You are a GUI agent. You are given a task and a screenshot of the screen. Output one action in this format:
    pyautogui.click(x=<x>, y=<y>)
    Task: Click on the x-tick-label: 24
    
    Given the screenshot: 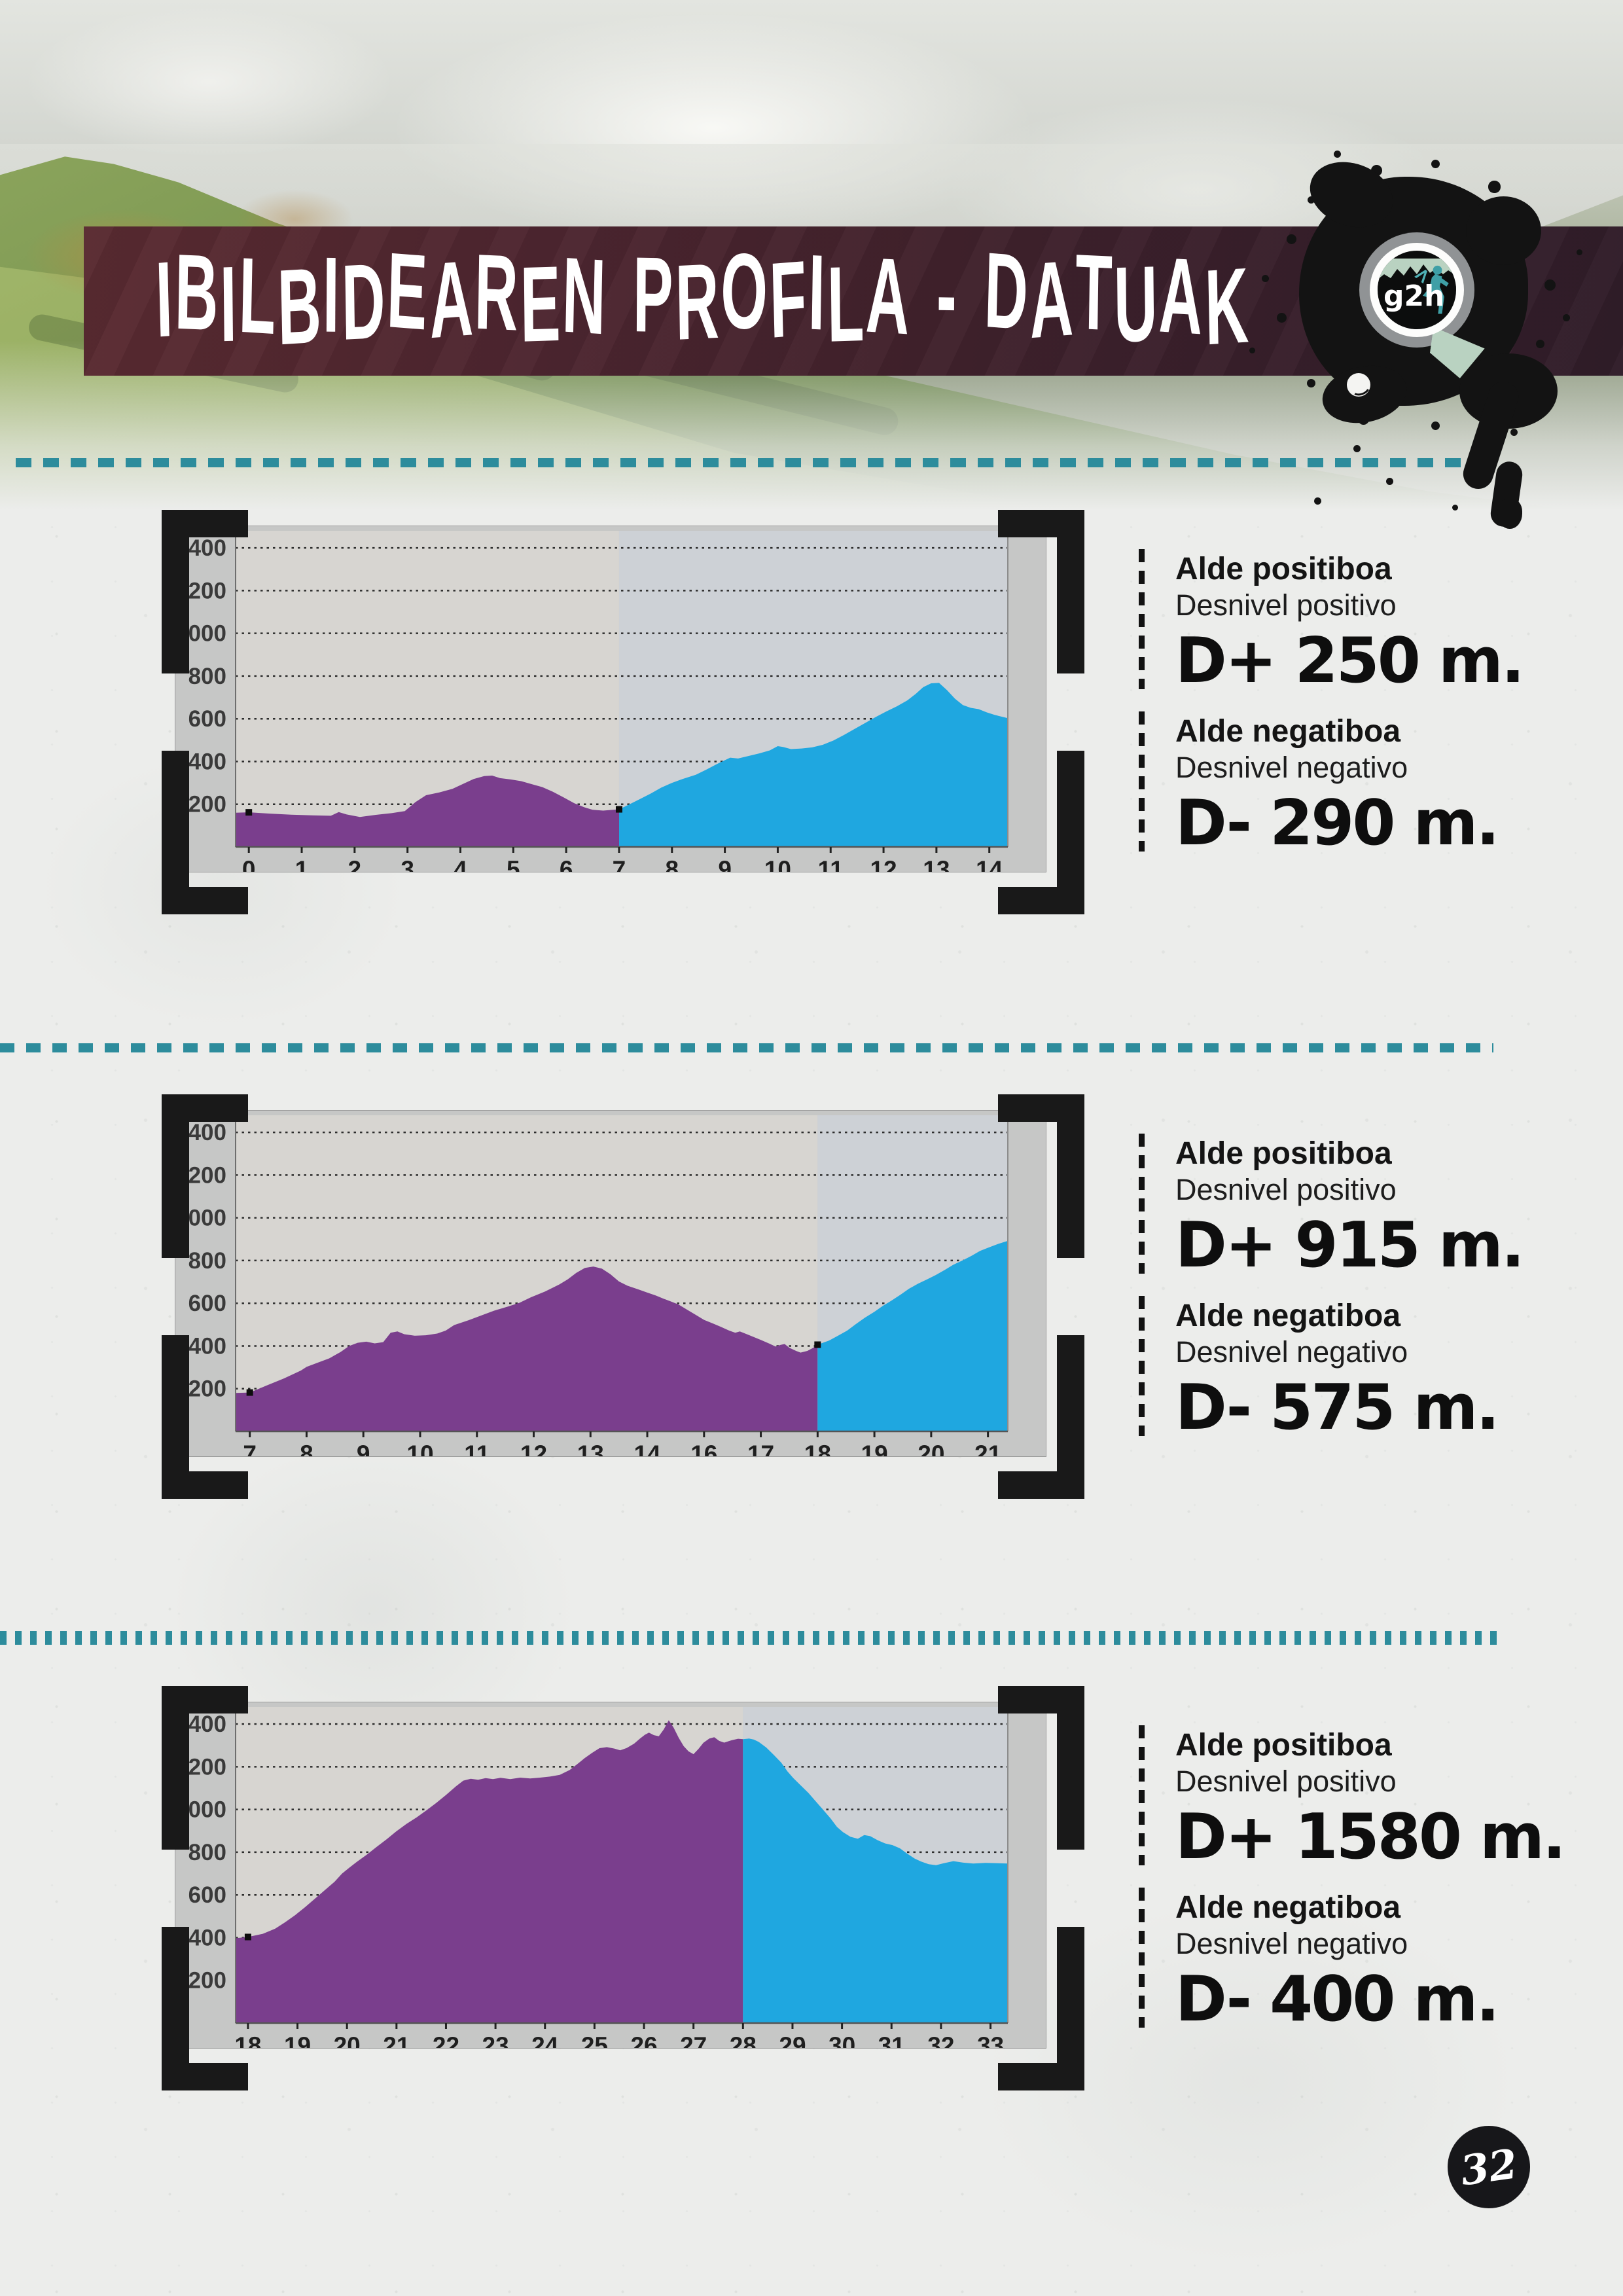 What is the action you would take?
    pyautogui.click(x=545, y=2040)
    